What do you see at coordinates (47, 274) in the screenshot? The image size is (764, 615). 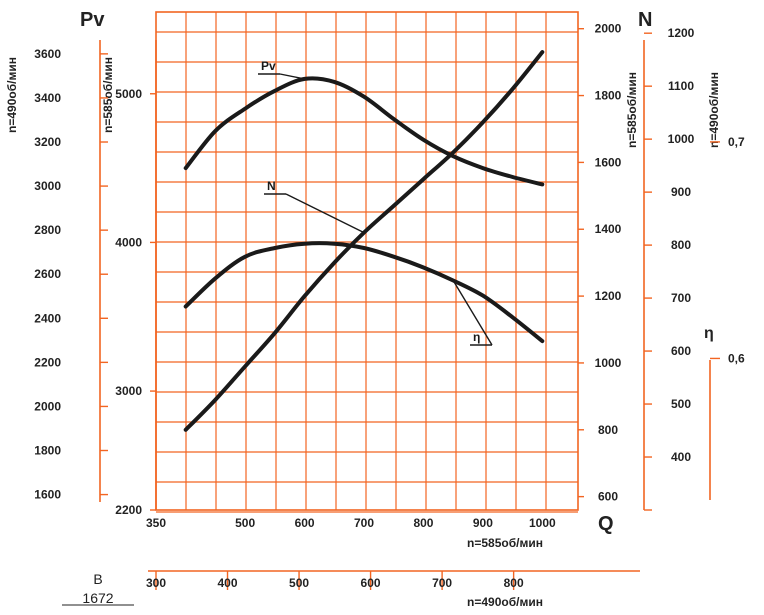 I see `pv-490-tick-label: 2600` at bounding box center [47, 274].